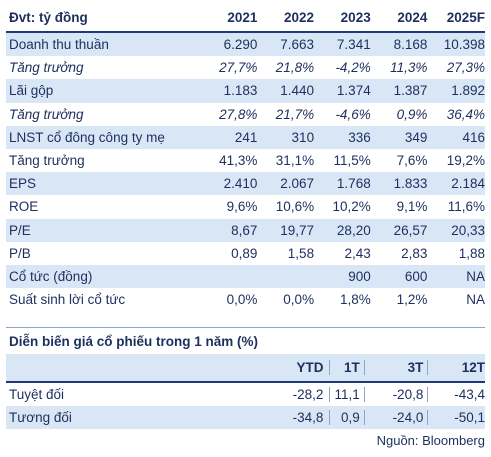 The width and height of the screenshot is (491, 457). I want to click on year-header: 2024, so click(412, 17).